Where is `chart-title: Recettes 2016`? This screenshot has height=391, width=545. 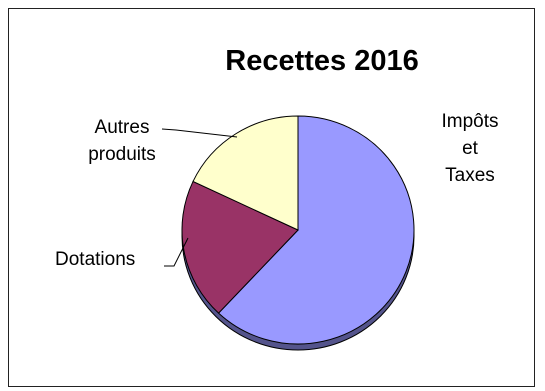 chart-title: Recettes 2016 is located at coordinates (321, 61).